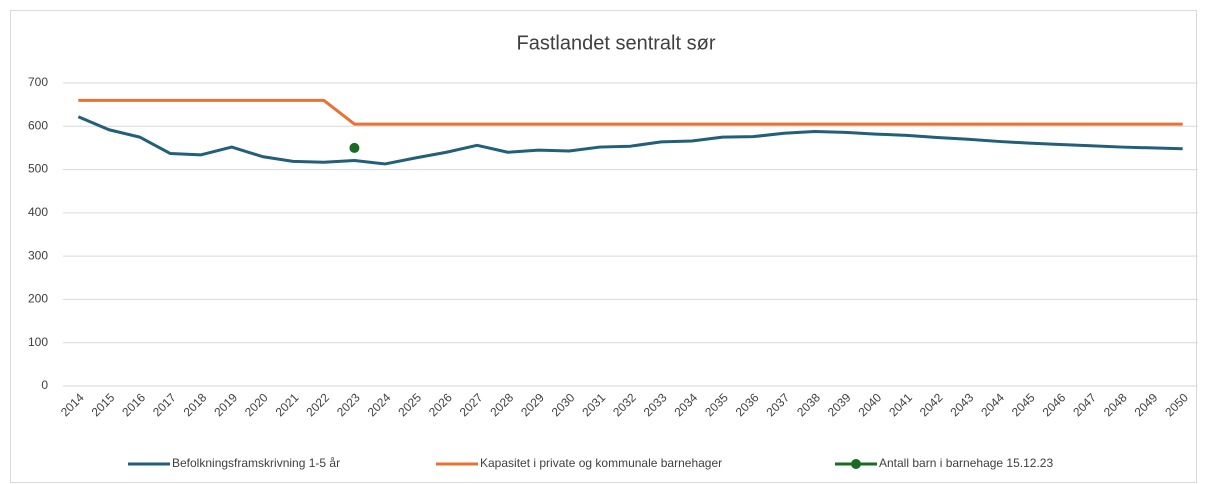 The height and width of the screenshot is (484, 1205). I want to click on y-tick-label: 600, so click(38, 125).